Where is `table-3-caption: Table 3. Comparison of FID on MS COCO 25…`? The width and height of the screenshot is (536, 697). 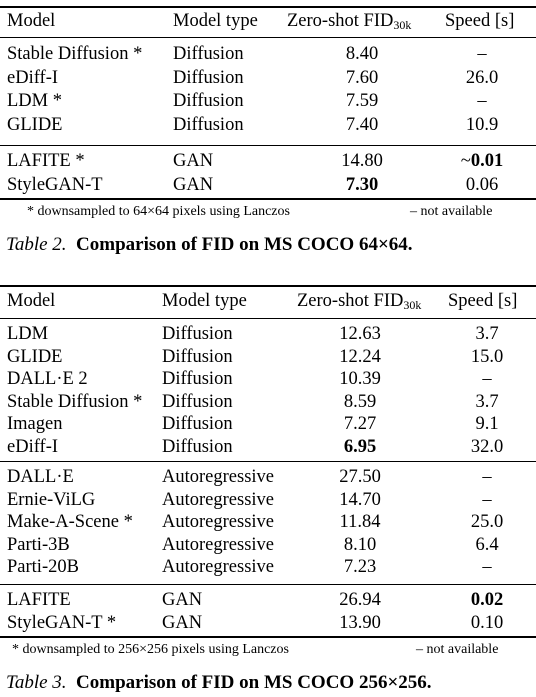 table-3-caption: Table 3. Comparison of FID on MS COCO 25… is located at coordinates (219, 682).